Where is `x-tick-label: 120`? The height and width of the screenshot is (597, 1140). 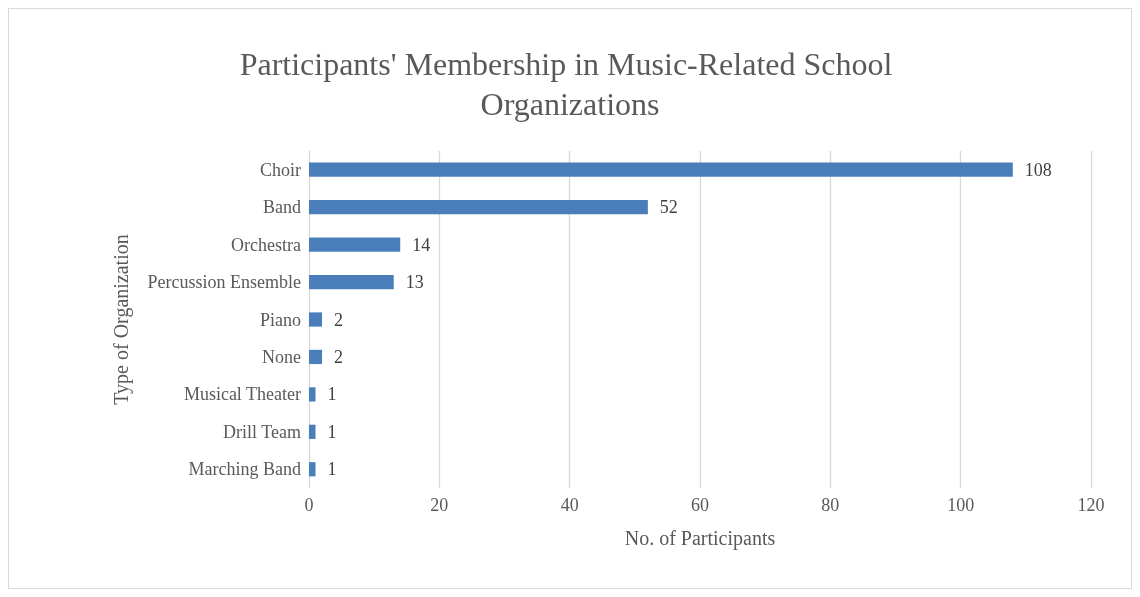 x-tick-label: 120 is located at coordinates (1091, 505).